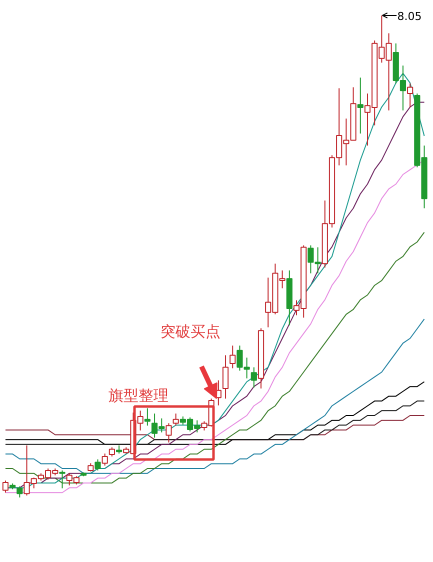 Image resolution: width=433 pixels, height=562 pixels. Describe the element at coordinates (409, 16) in the screenshot. I see `annotation: 8.05` at that location.